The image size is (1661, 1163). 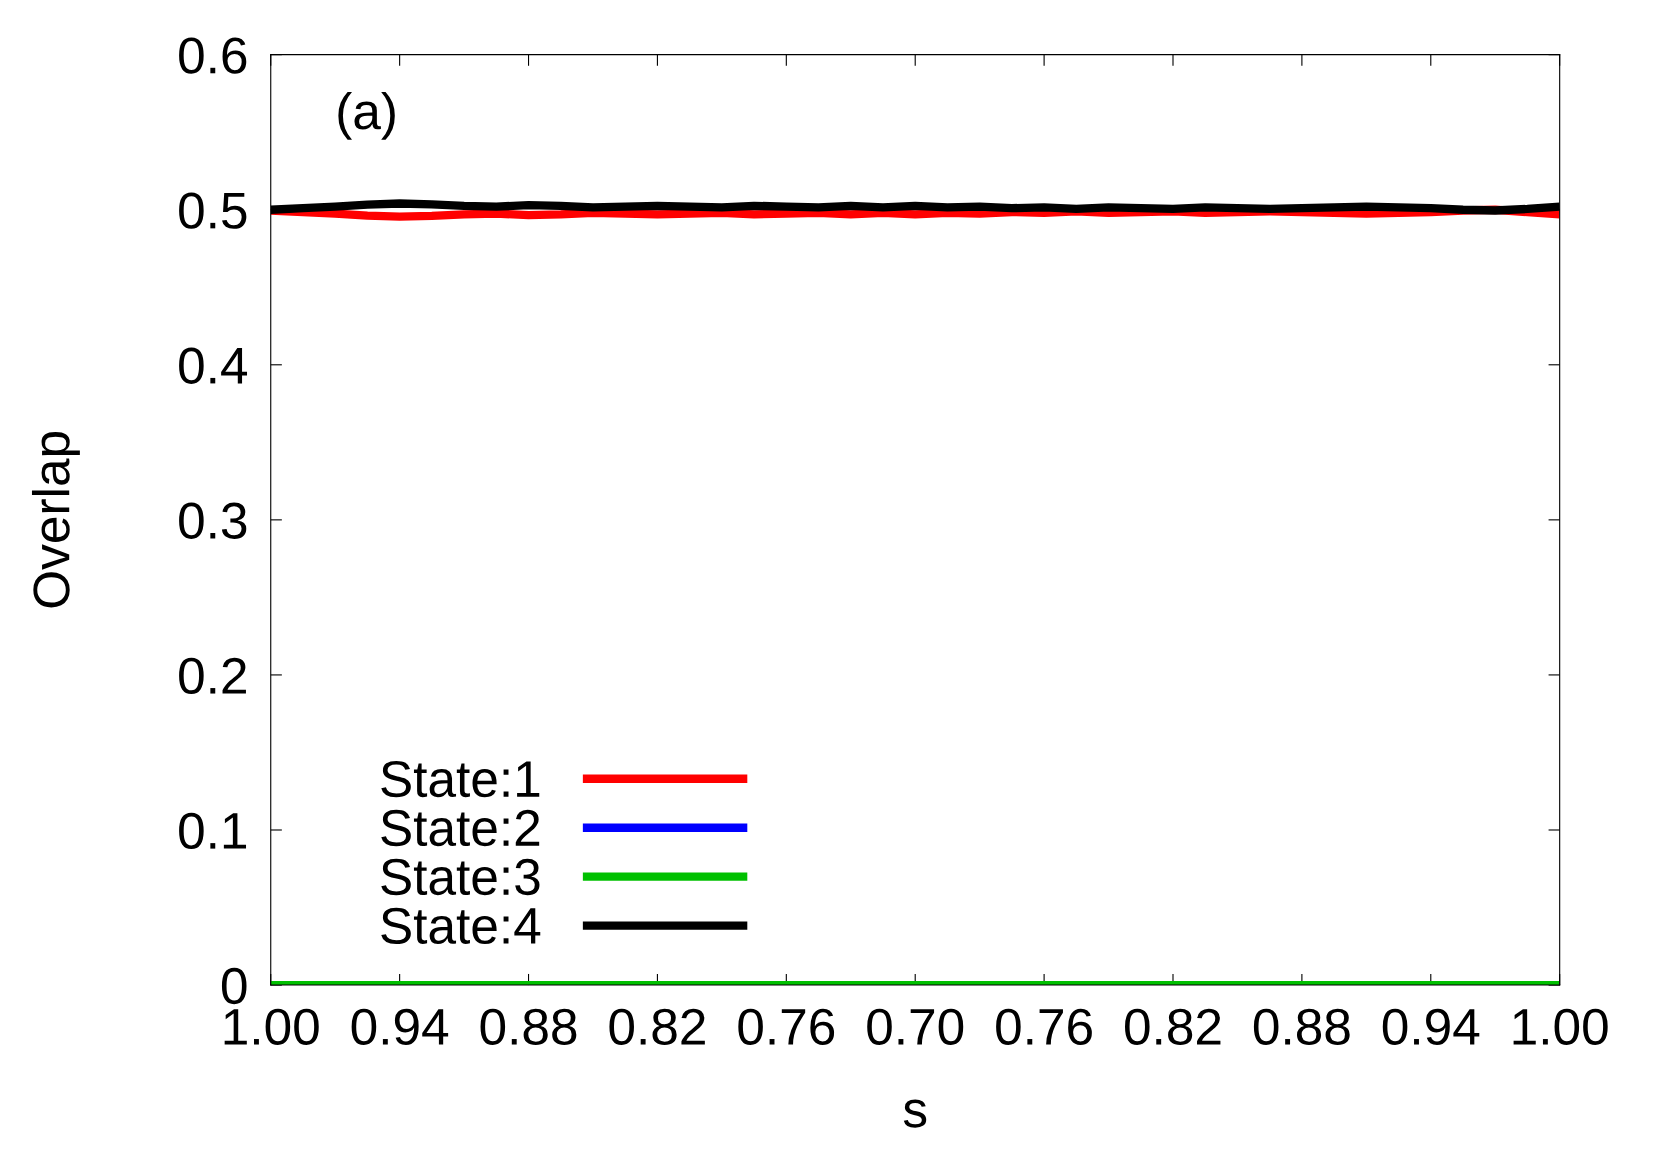 What do you see at coordinates (213, 210) in the screenshot?
I see `y-tick-label: 0.5` at bounding box center [213, 210].